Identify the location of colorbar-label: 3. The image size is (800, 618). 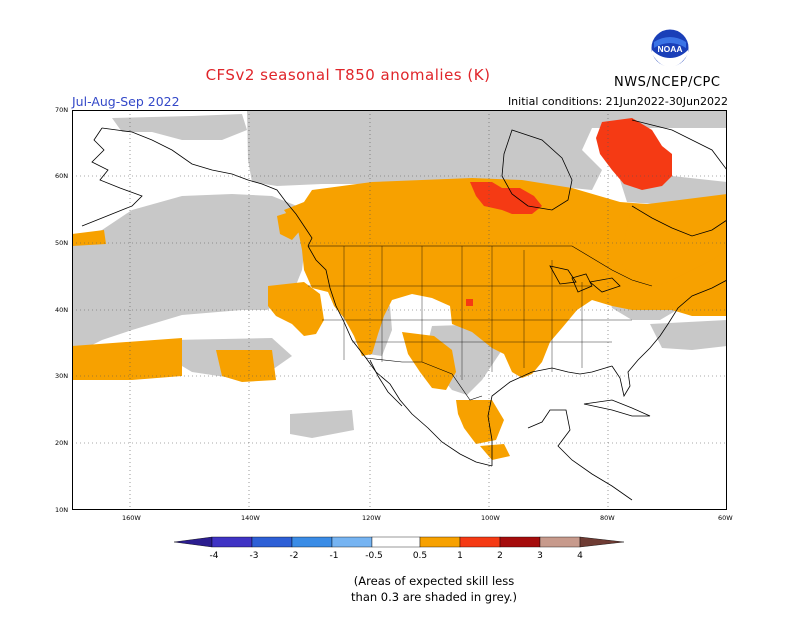
(540, 556).